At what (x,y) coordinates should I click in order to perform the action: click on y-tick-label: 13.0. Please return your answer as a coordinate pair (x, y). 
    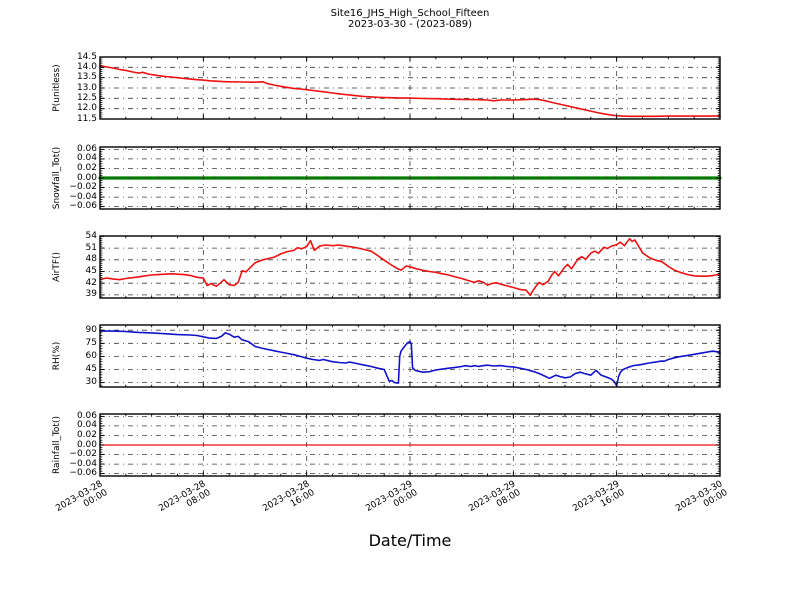
    Looking at the image, I should click on (86, 87).